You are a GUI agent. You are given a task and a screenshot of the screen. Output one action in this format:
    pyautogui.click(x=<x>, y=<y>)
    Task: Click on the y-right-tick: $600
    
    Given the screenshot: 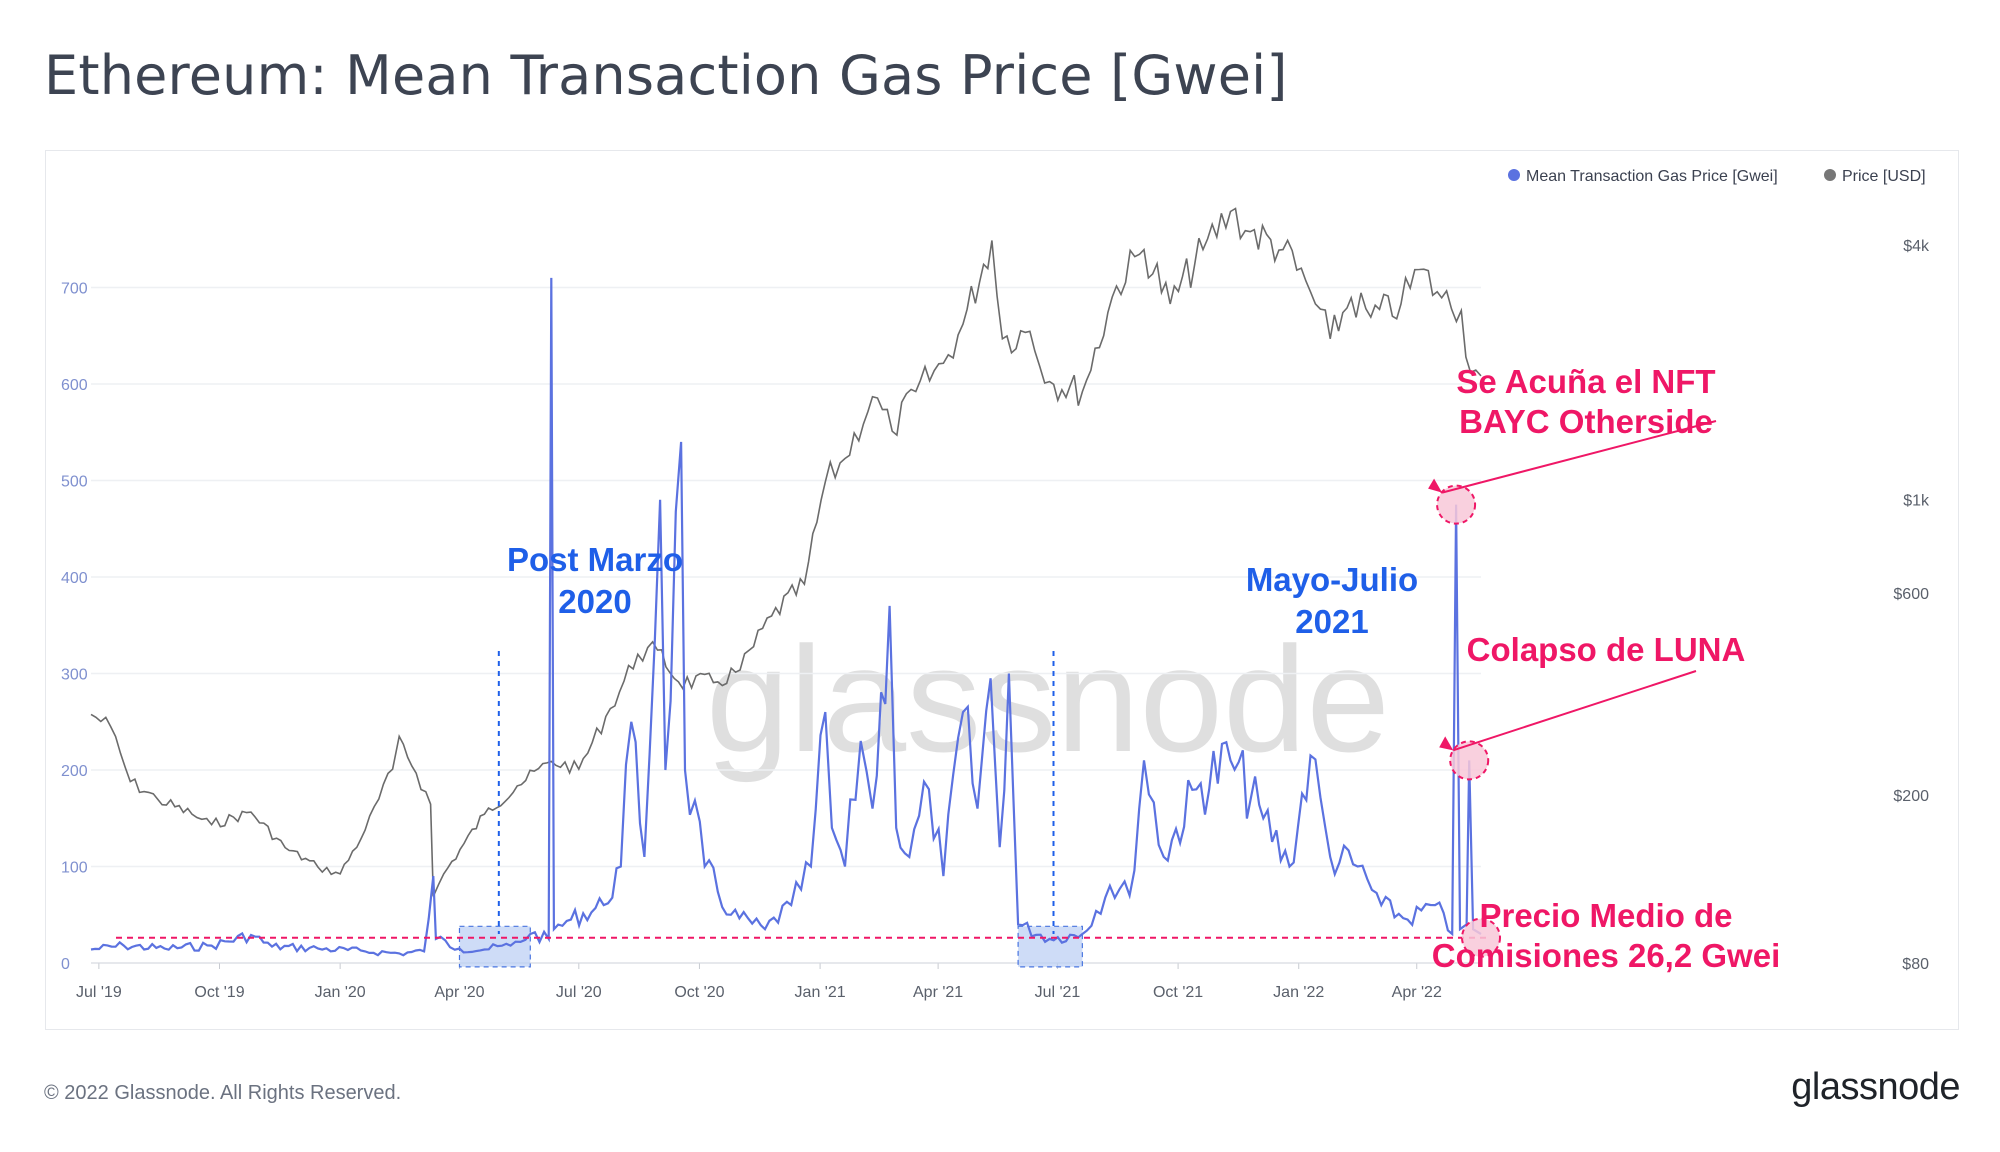 What is the action you would take?
    pyautogui.click(x=1911, y=594)
    